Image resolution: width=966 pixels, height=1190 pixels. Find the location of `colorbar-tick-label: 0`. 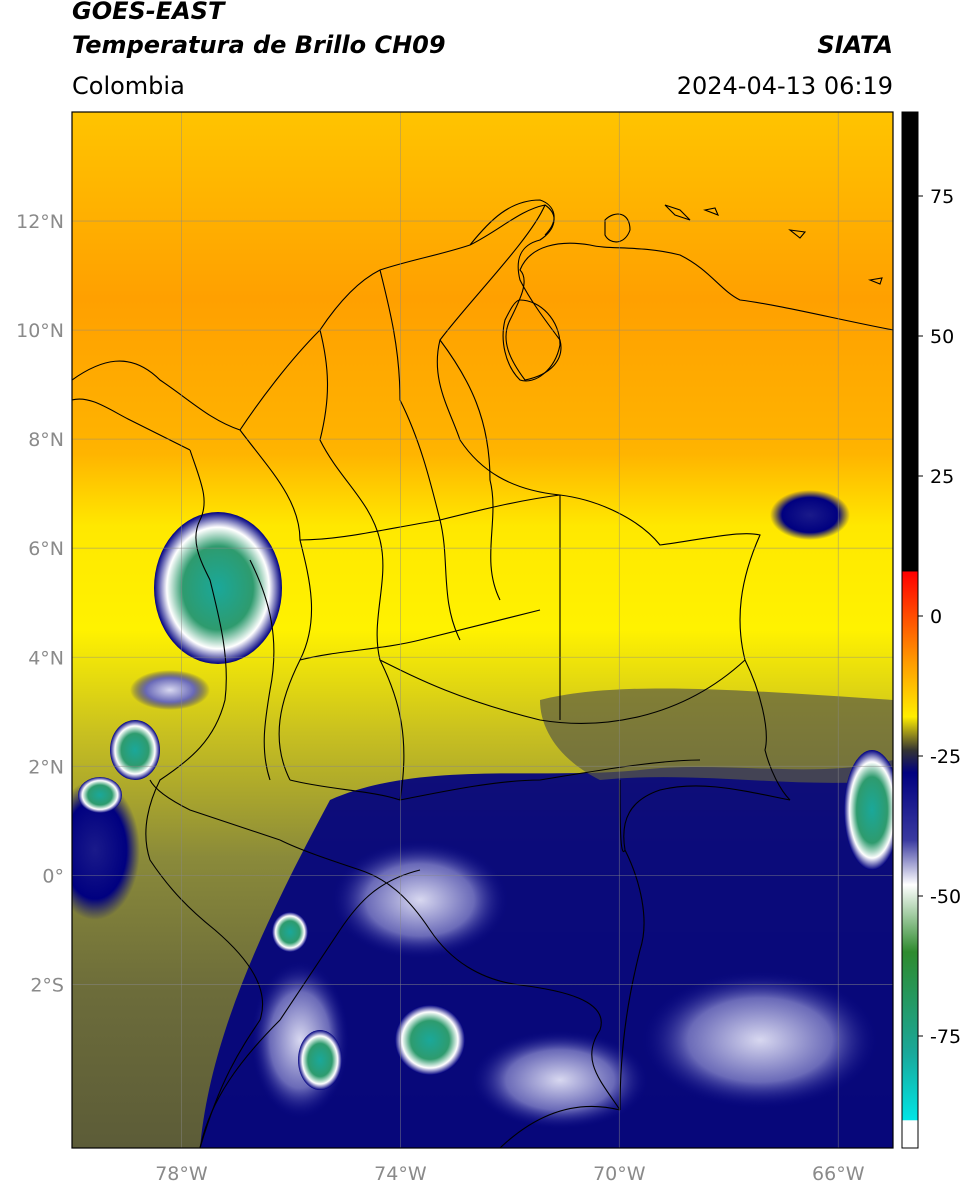

colorbar-tick-label: 0 is located at coordinates (936, 617).